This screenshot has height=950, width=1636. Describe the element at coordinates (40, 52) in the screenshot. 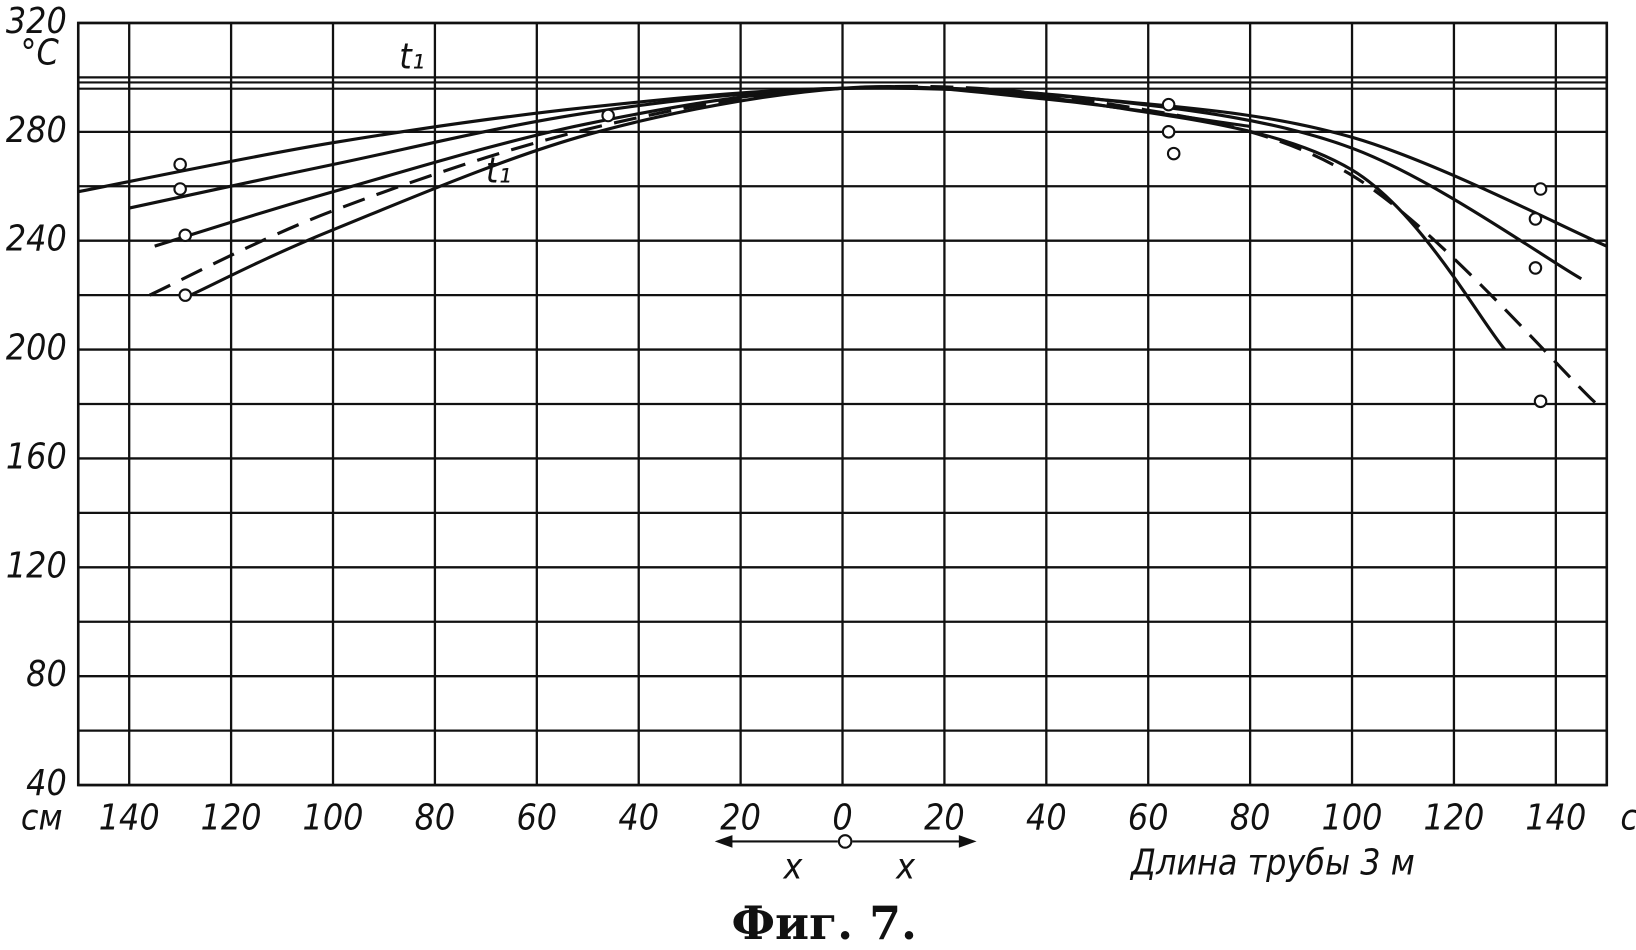

I see `y-unit: °C` at that location.